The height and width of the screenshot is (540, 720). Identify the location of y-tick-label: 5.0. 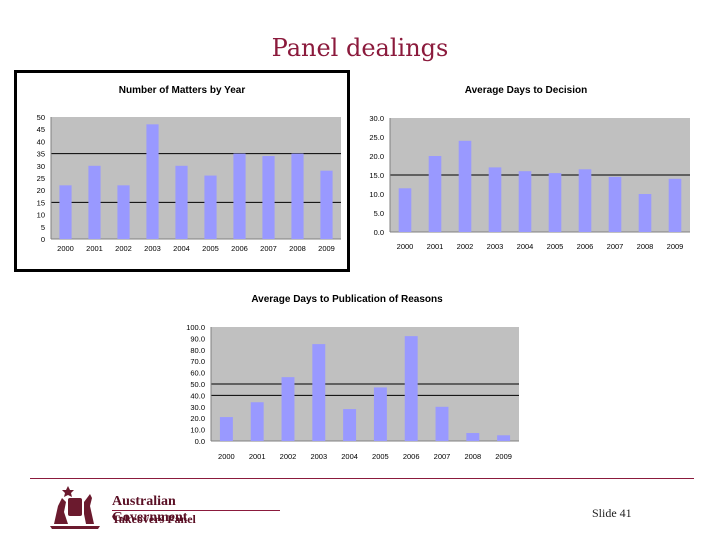
(379, 213).